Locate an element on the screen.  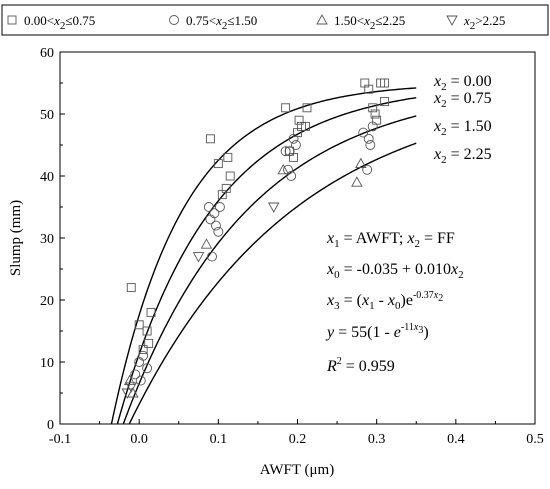
equation-r2: R2 = 0.959 is located at coordinates (360, 365).